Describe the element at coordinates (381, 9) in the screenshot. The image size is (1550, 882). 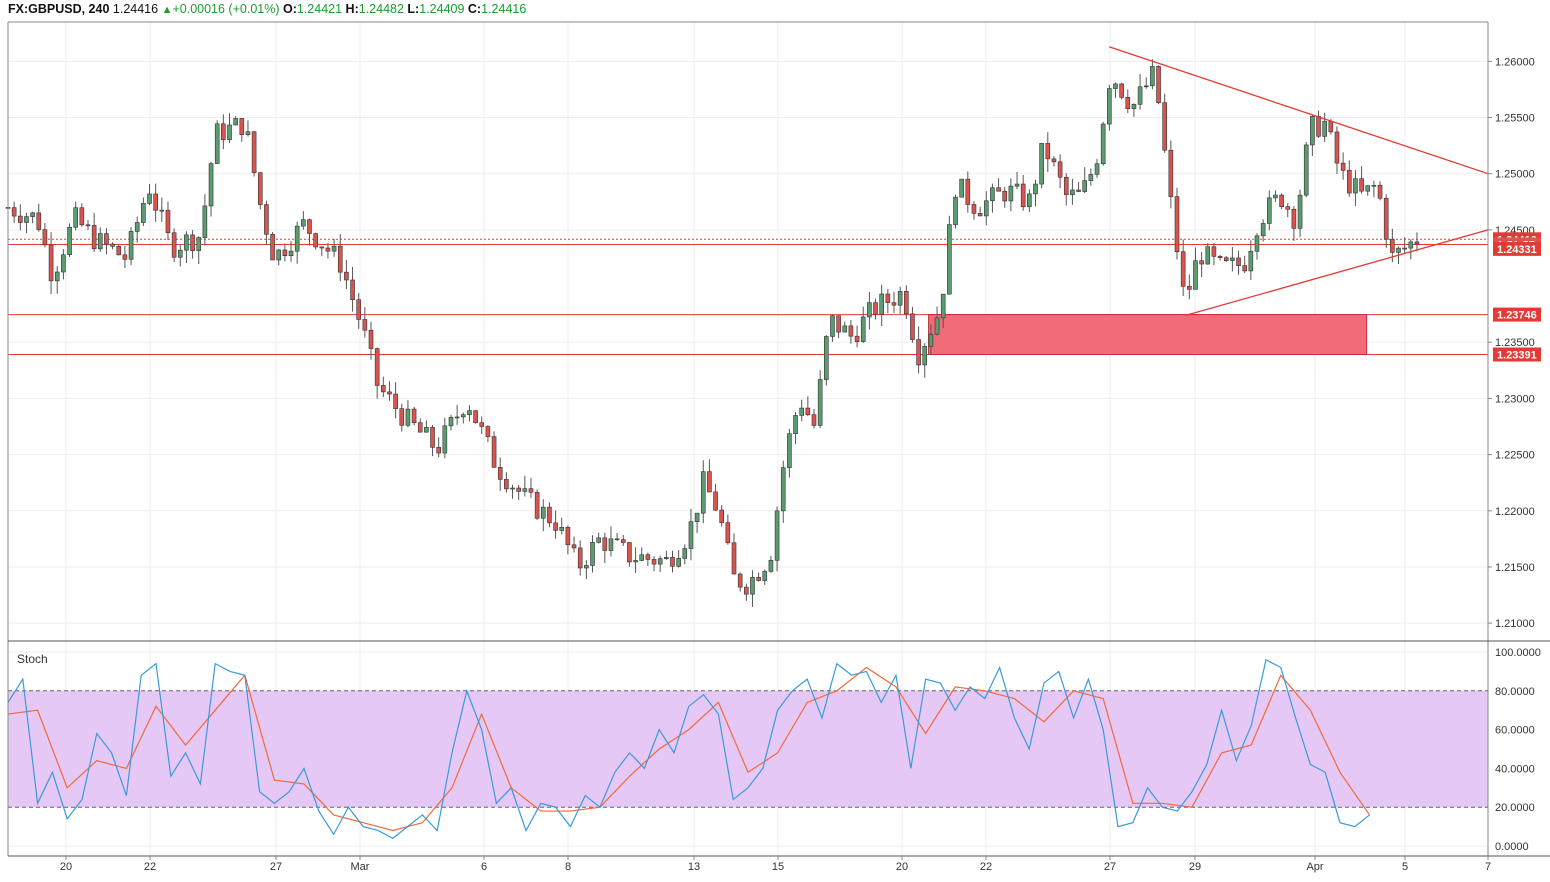
I see `high-value: 1.24482` at that location.